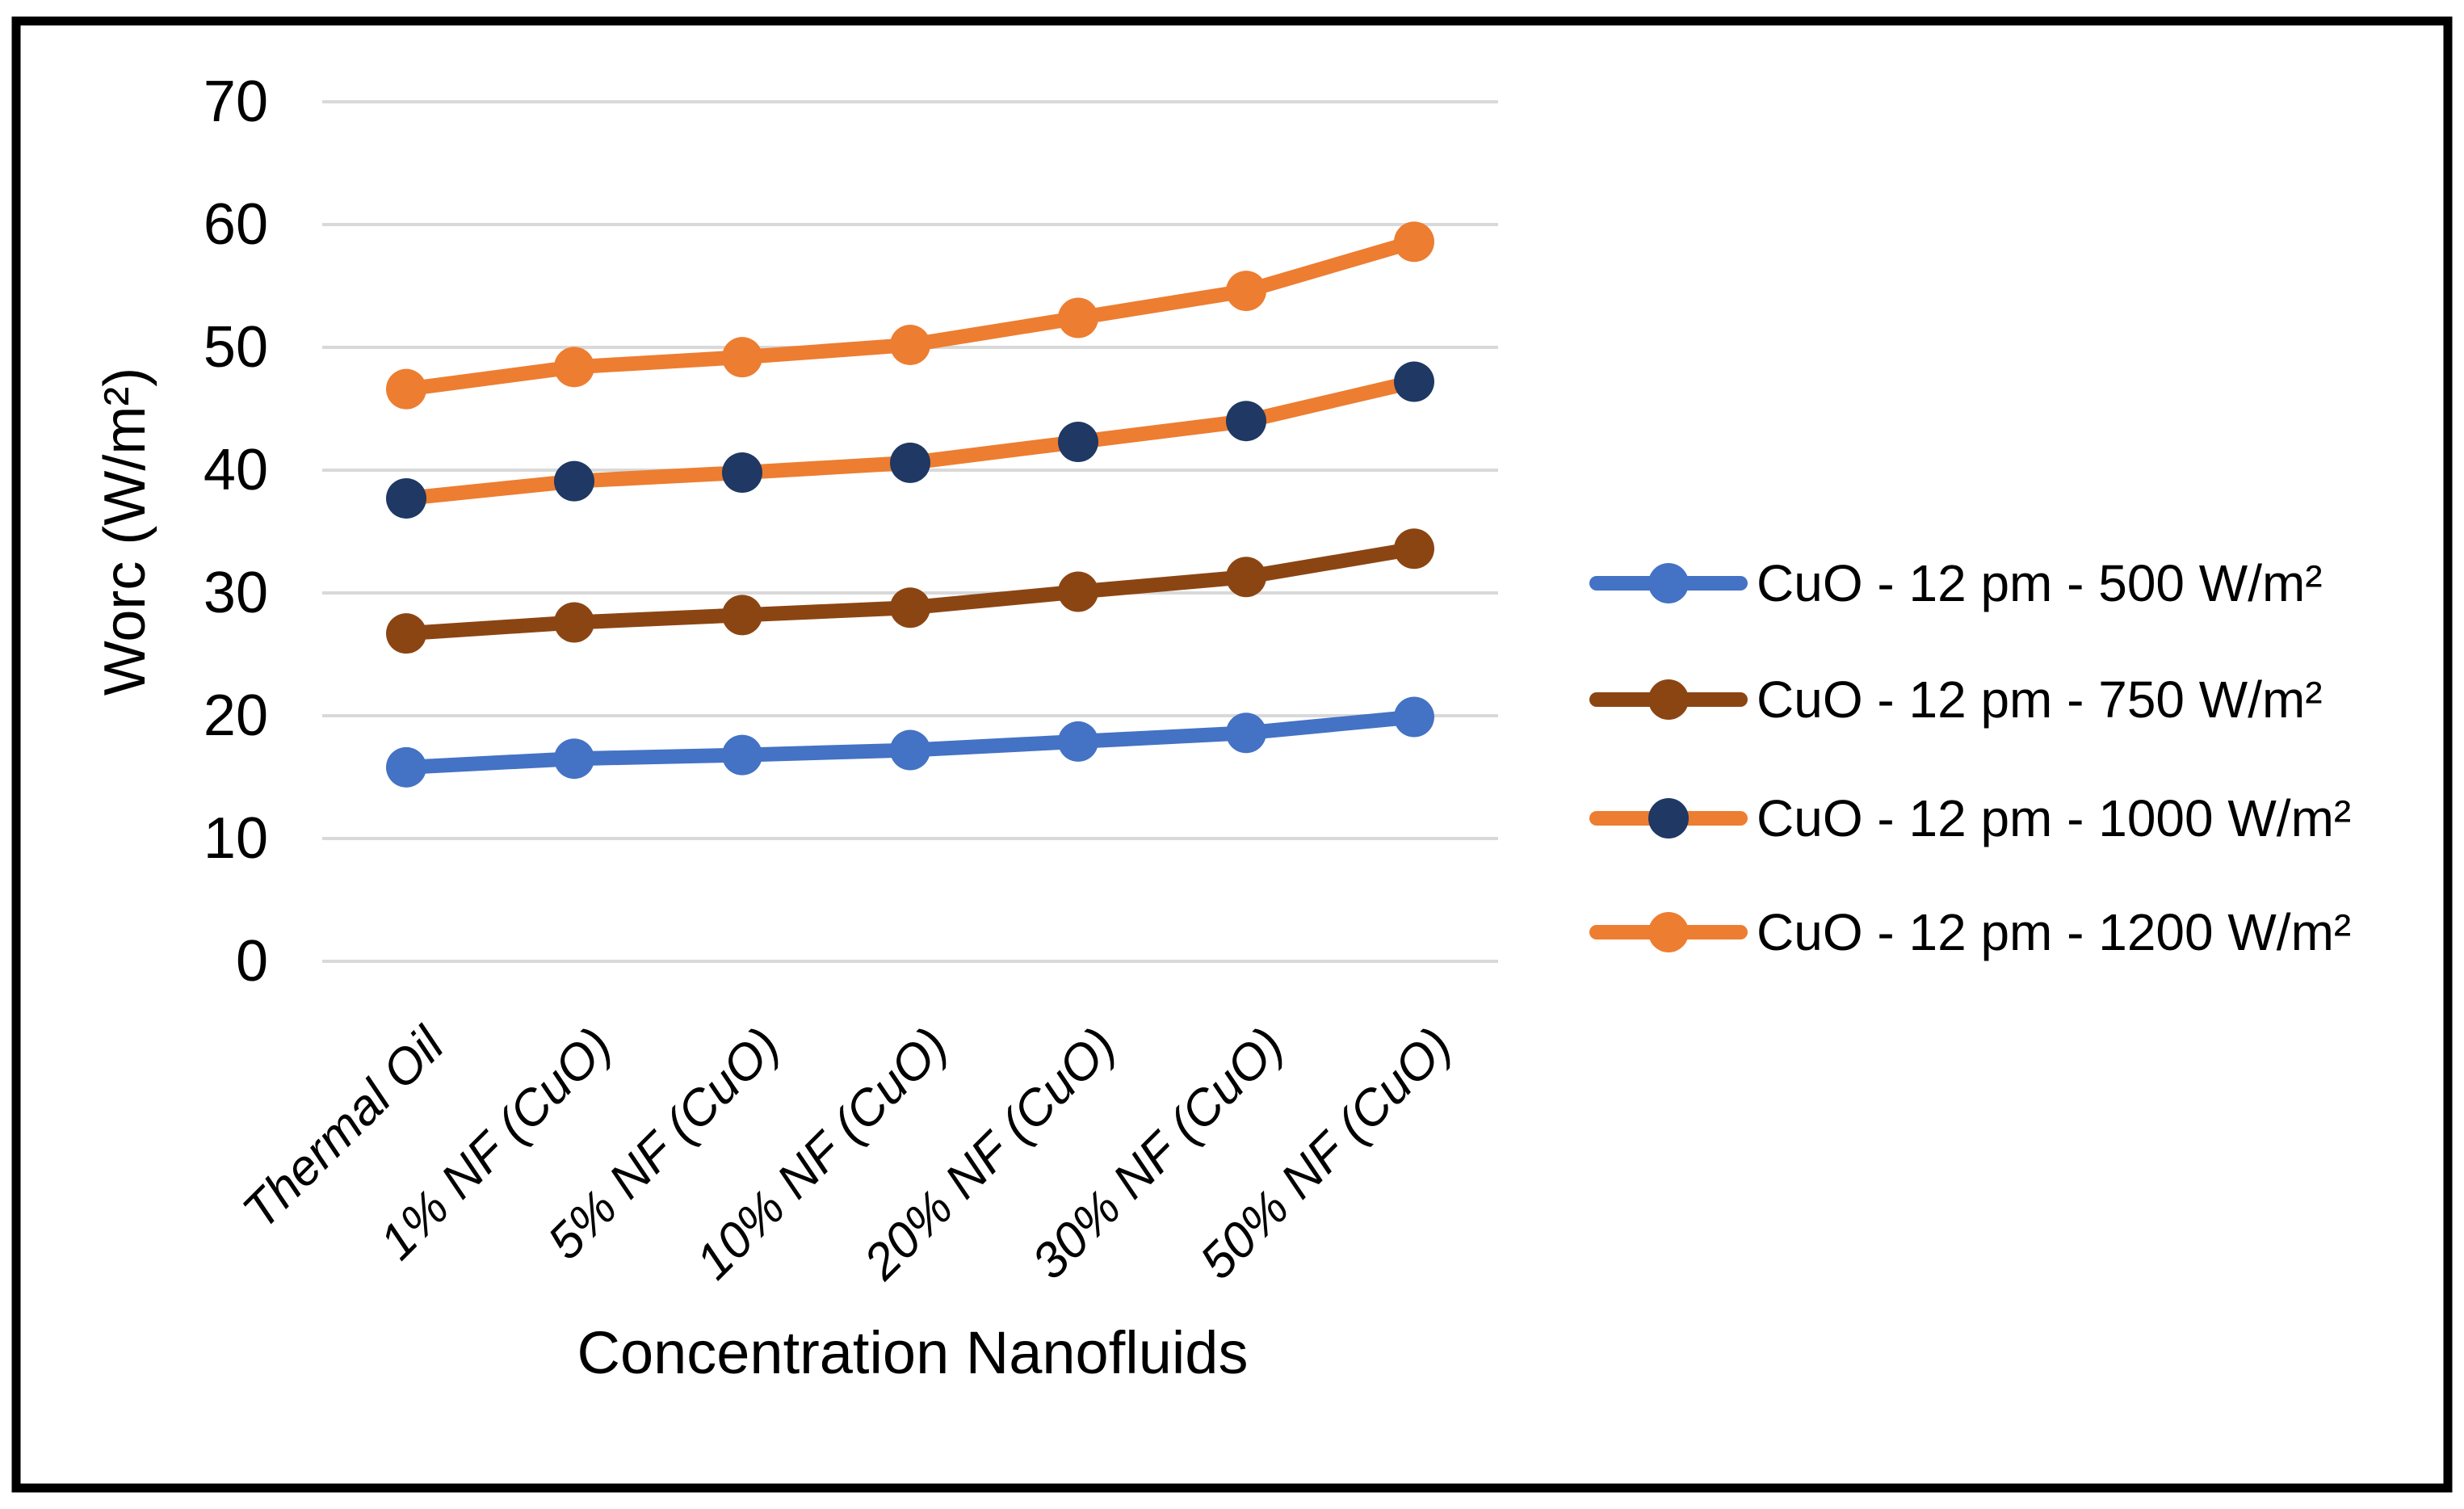 This screenshot has height=1509, width=2464. Describe the element at coordinates (1078, 442) in the screenshot. I see `series-marker-CuO - 12 pm - 1000 W/m²-20% NF (CuO)` at that location.